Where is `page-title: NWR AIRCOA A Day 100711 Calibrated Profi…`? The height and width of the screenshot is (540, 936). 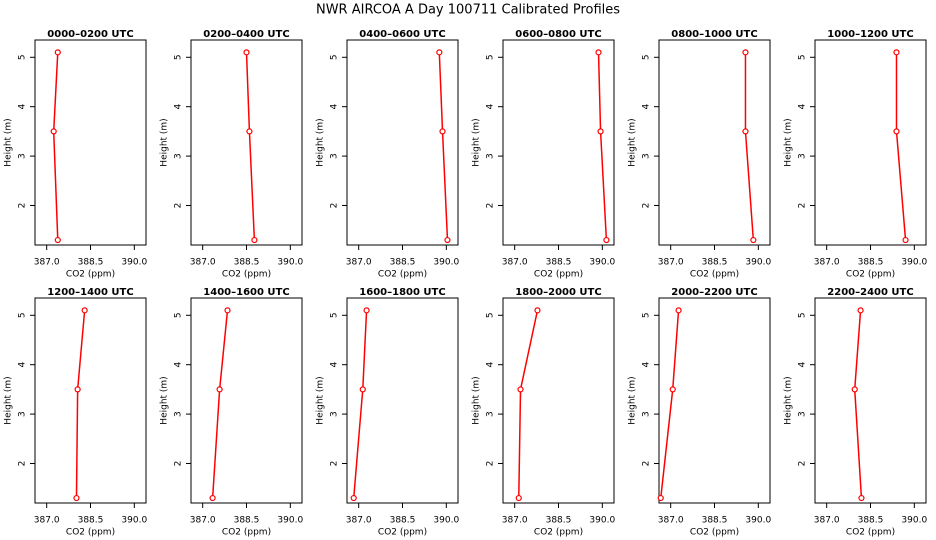 page-title: NWR AIRCOA A Day 100711 Calibrated Profi… is located at coordinates (468, 10).